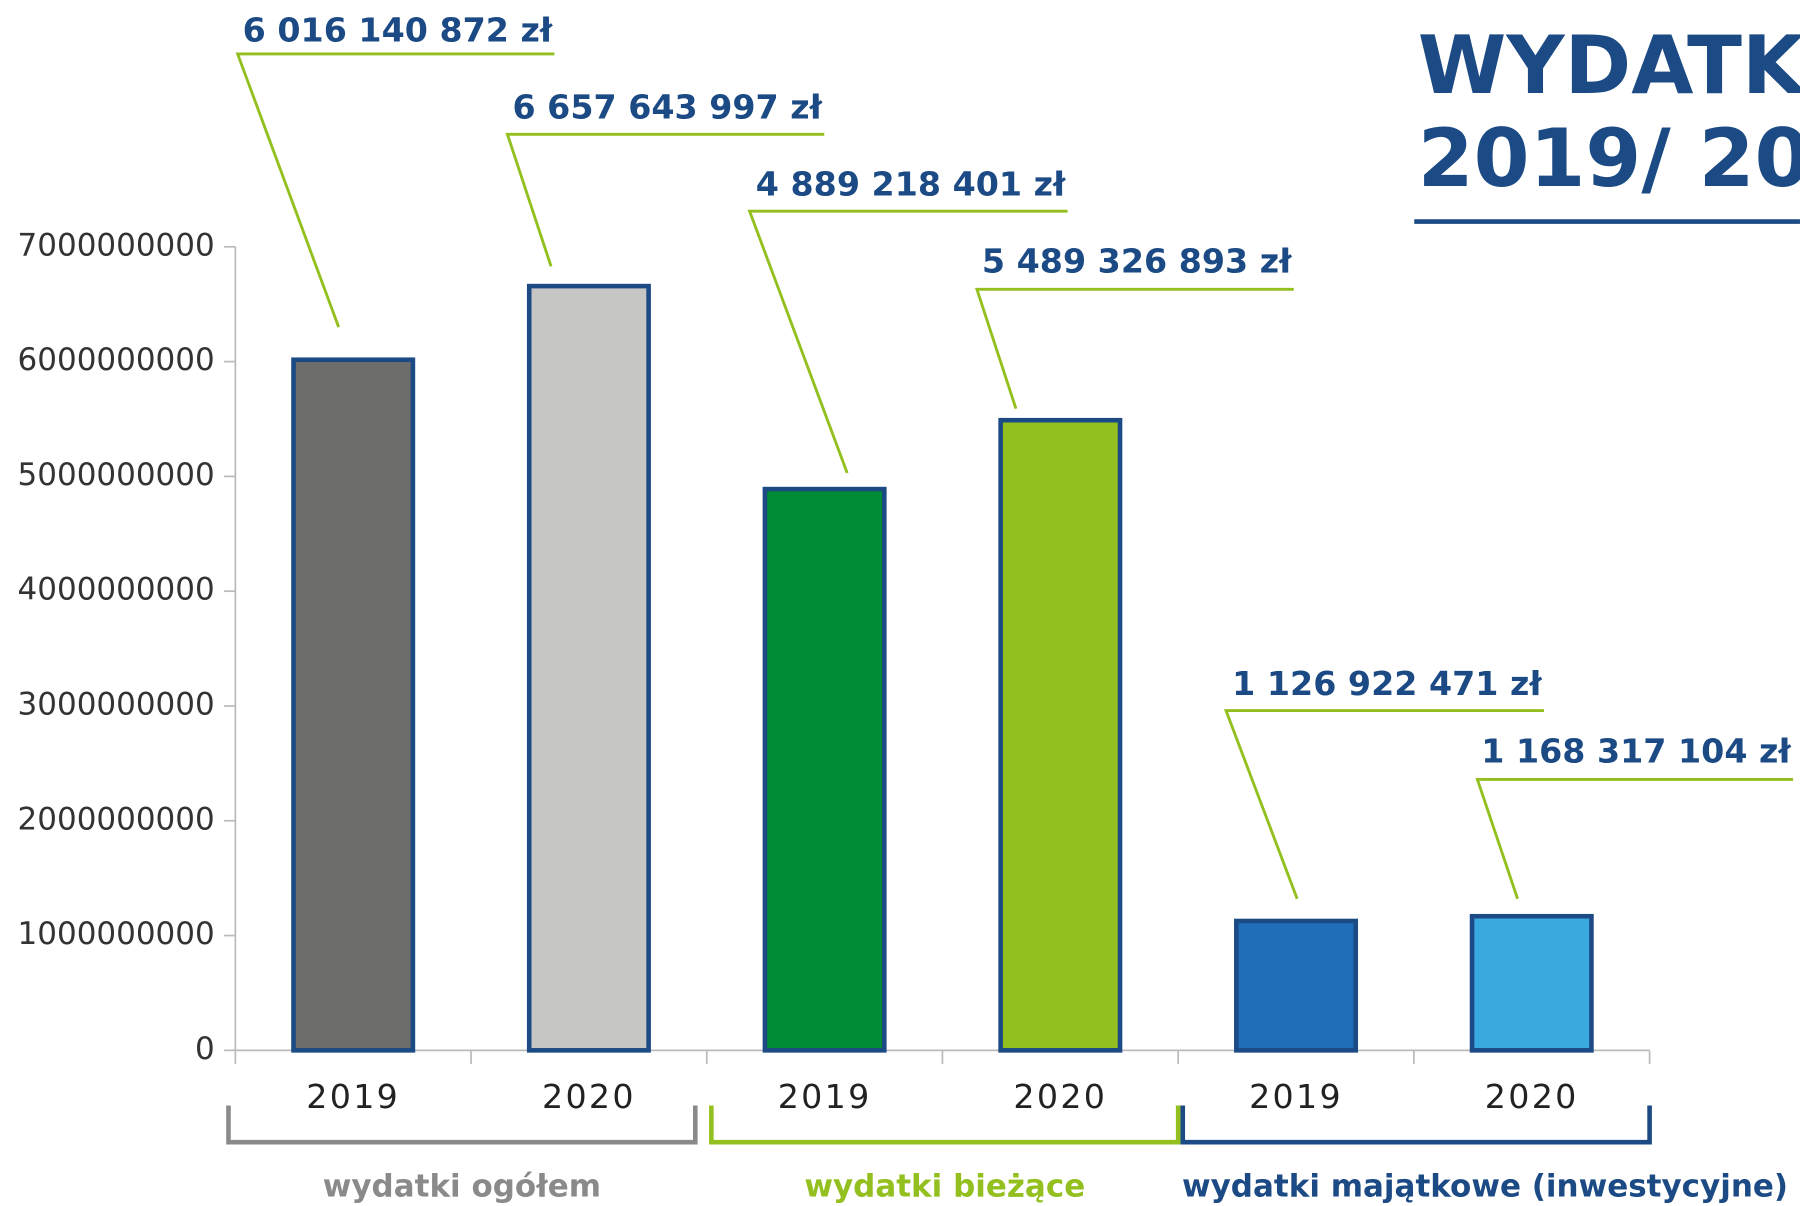  What do you see at coordinates (1636, 751) in the screenshot?
I see `value-label: 1 168 317 104 zł` at bounding box center [1636, 751].